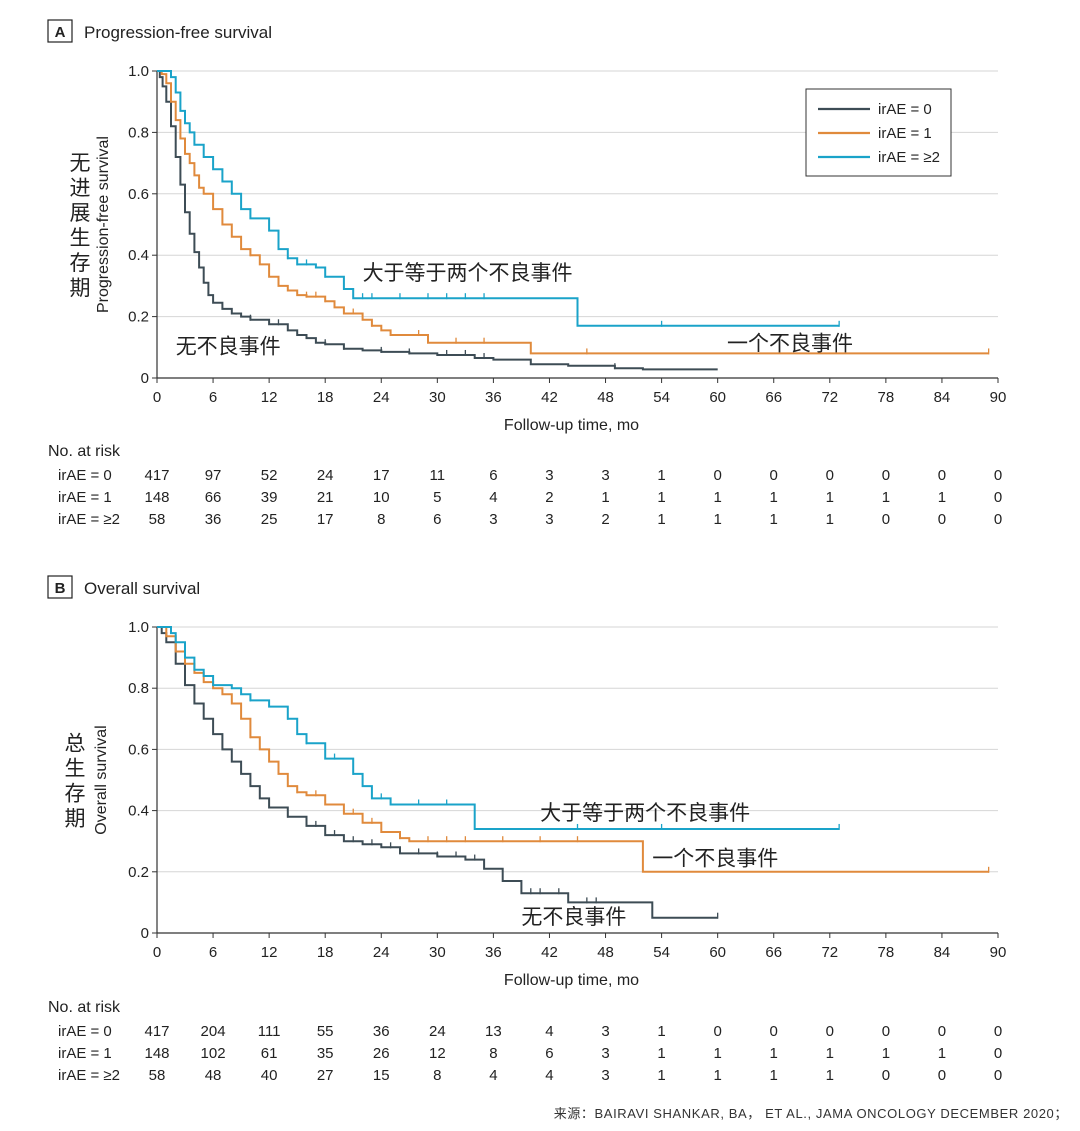 This screenshot has height=1131, width=1080. I want to click on risk-cell: 61, so click(269, 1053).